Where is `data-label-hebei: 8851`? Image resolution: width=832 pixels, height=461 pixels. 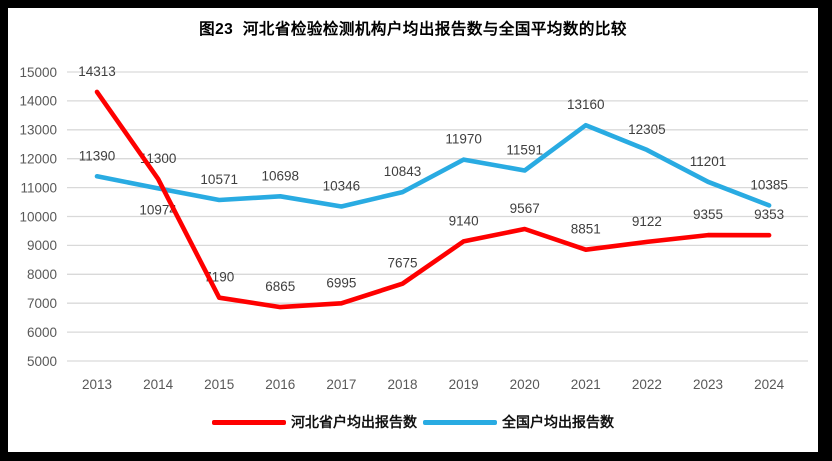
data-label-hebei: 8851 is located at coordinates (586, 229).